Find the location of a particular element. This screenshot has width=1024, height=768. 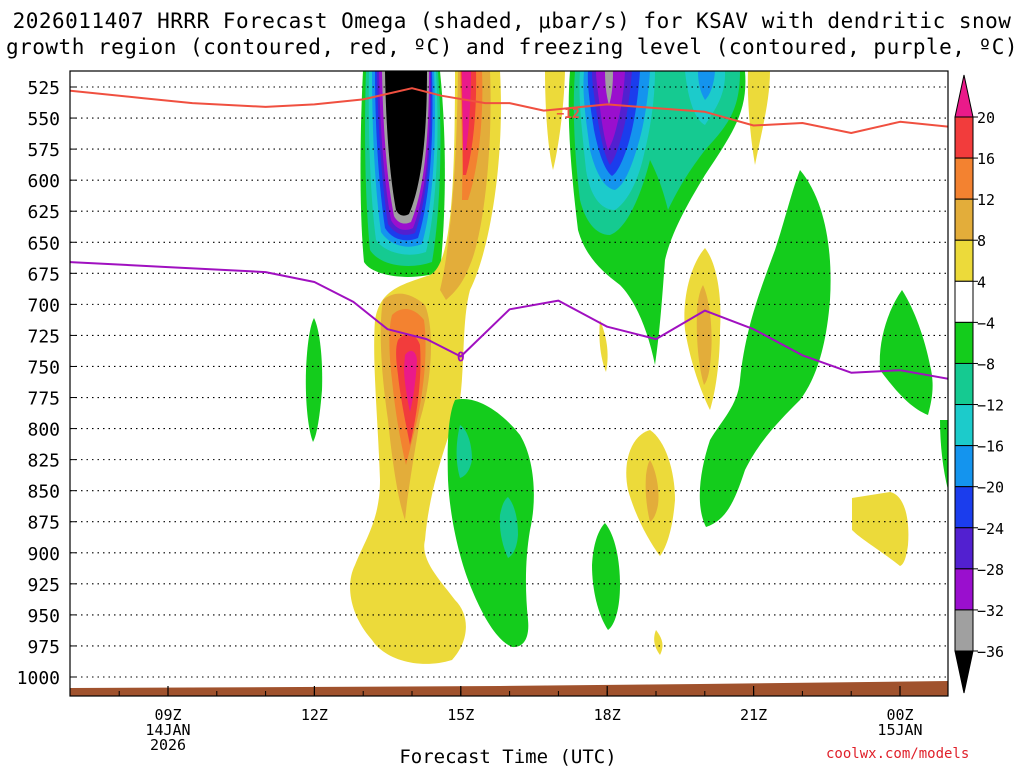

omega-region-gt-4-f is located at coordinates (603, 346).